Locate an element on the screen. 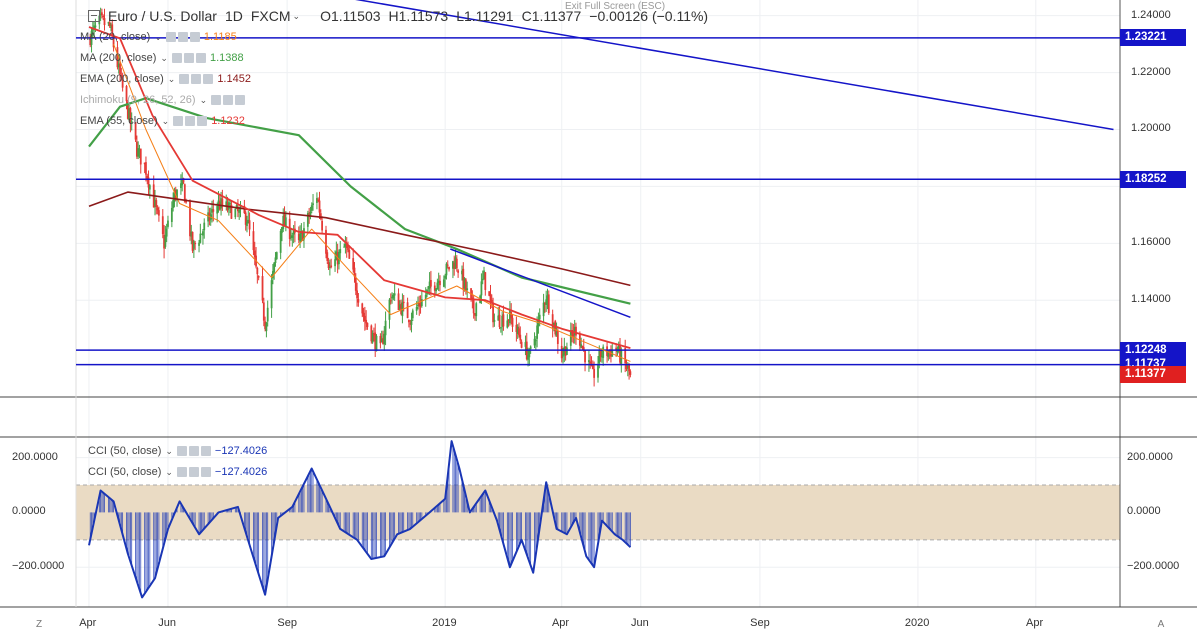 This screenshot has height=642, width=1197. auto-scale-left-button: Z is located at coordinates (39, 624).